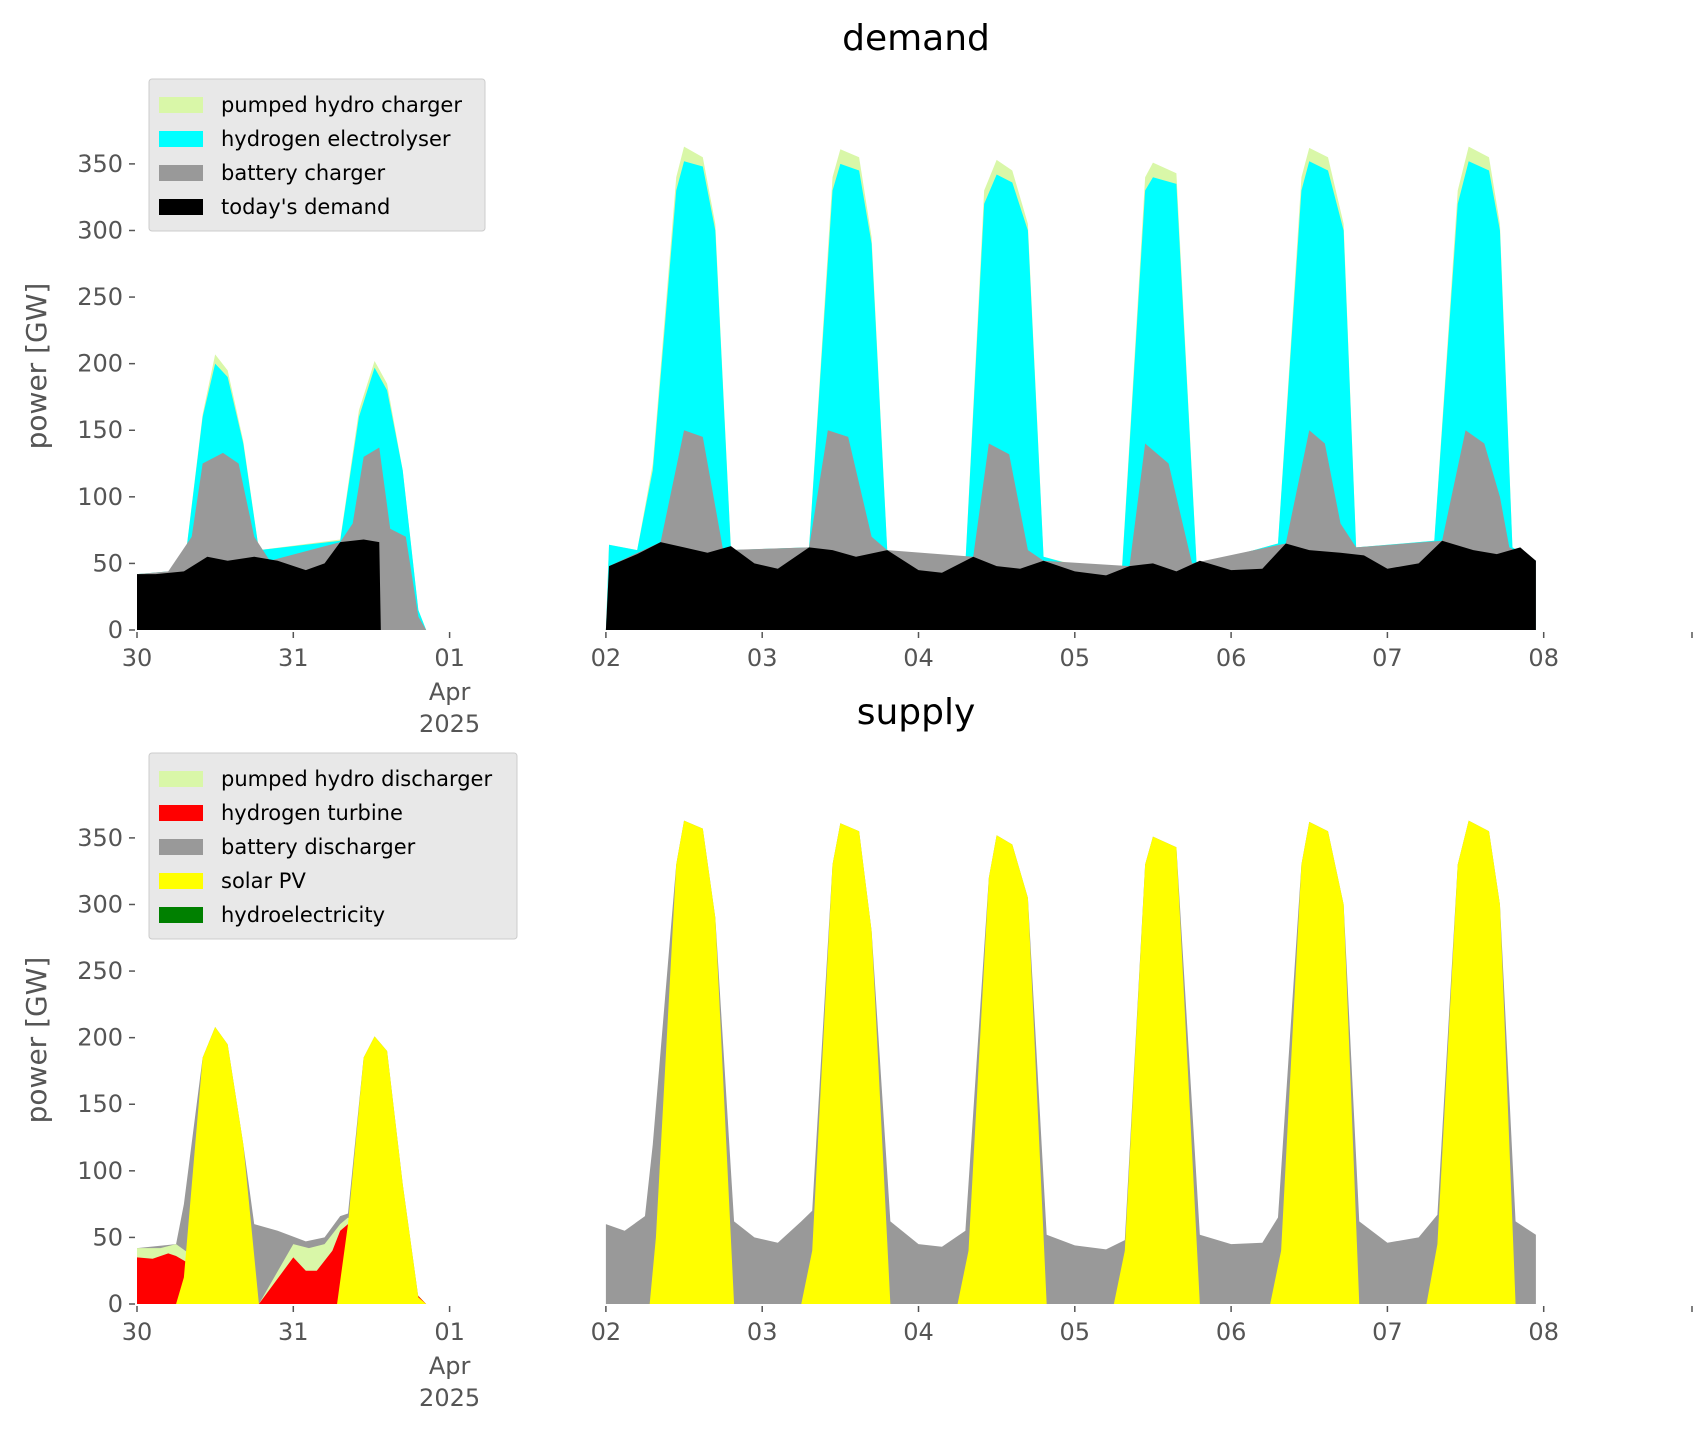 This screenshot has width=1706, height=1431. What do you see at coordinates (303, 173) in the screenshot?
I see `legend-label: battery charger` at bounding box center [303, 173].